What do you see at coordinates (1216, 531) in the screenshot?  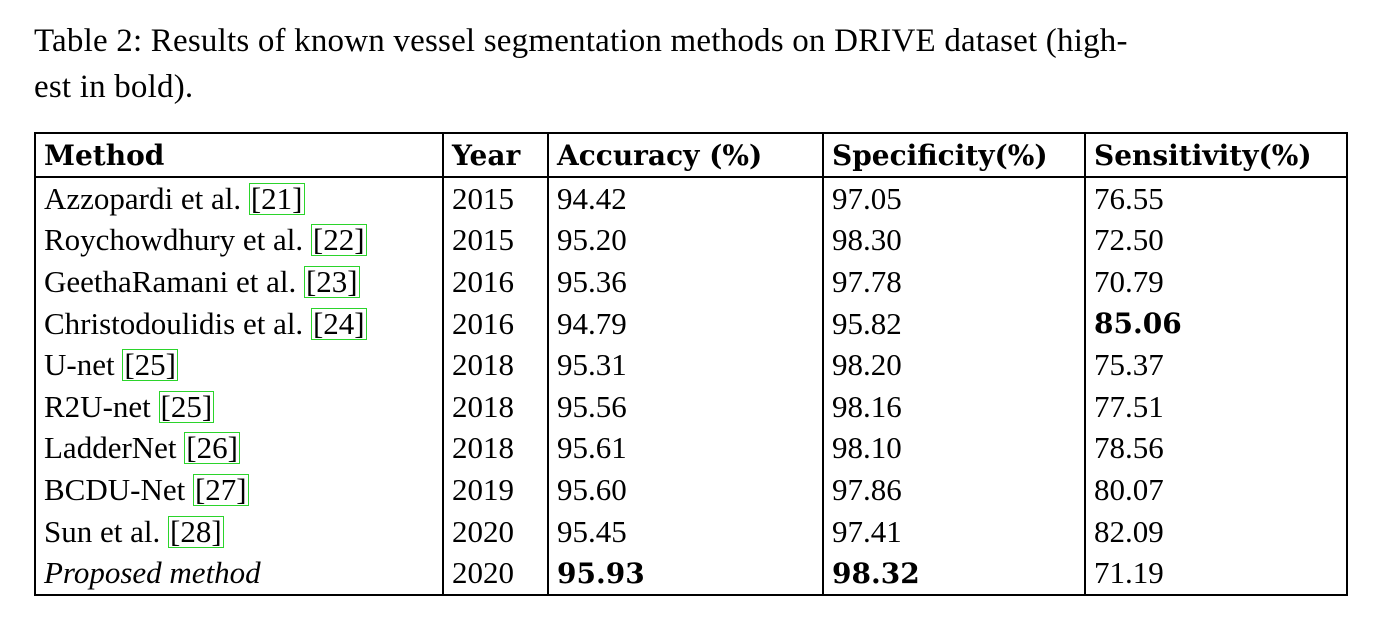 I see `sensitivity-cell: 82.09` at bounding box center [1216, 531].